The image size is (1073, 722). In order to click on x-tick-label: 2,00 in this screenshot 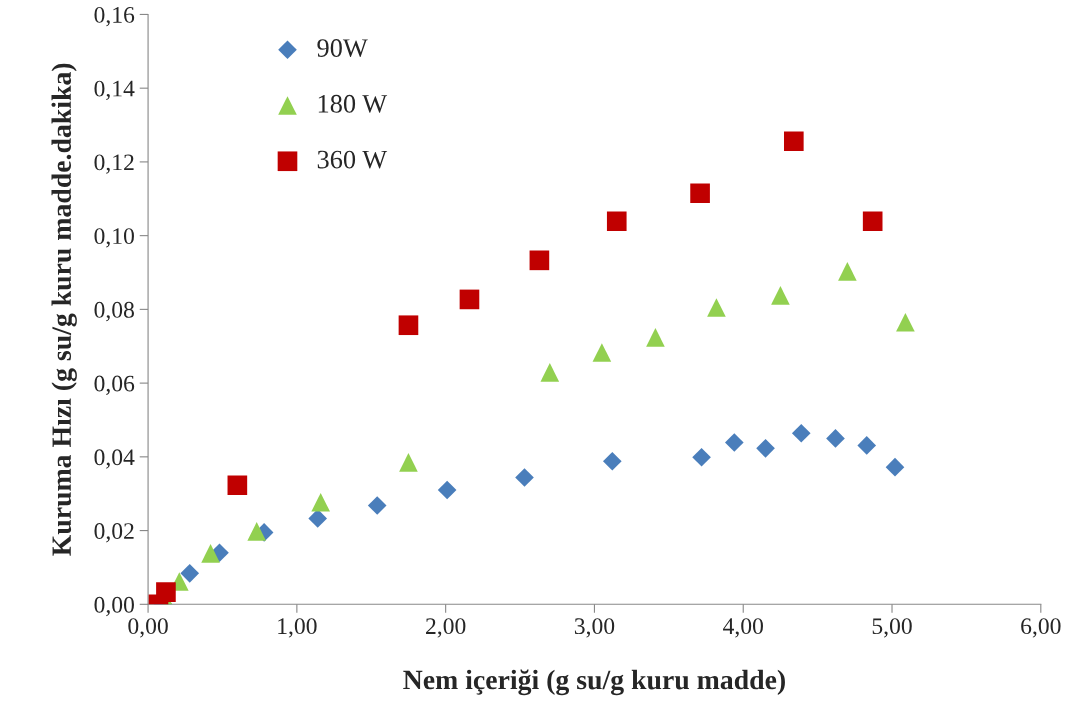, I will do `click(446, 628)`.